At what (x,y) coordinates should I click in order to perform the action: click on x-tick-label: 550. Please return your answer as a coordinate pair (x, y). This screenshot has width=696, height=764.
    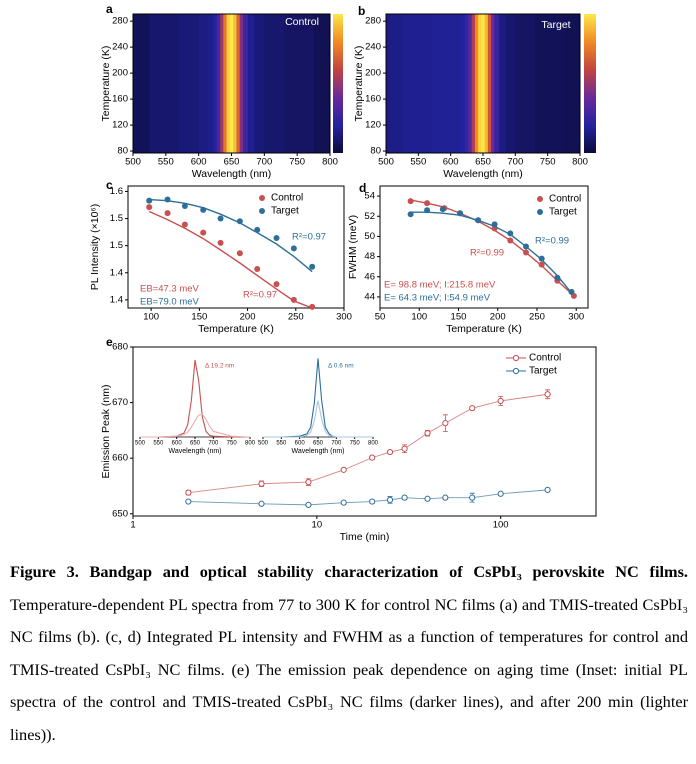
    Looking at the image, I should click on (418, 162).